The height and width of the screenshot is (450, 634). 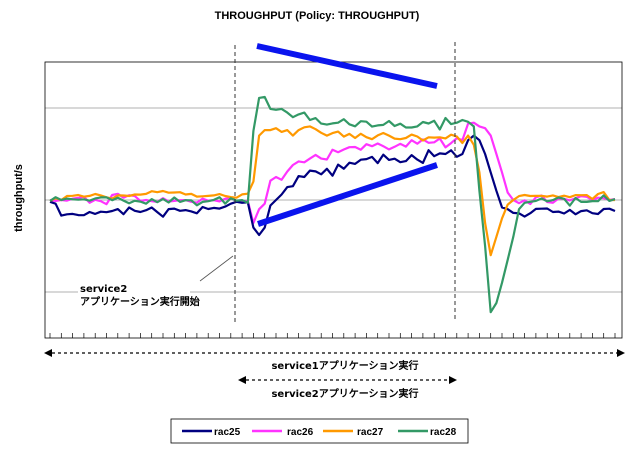 I want to click on annotation-backdrop, so click(x=134, y=297).